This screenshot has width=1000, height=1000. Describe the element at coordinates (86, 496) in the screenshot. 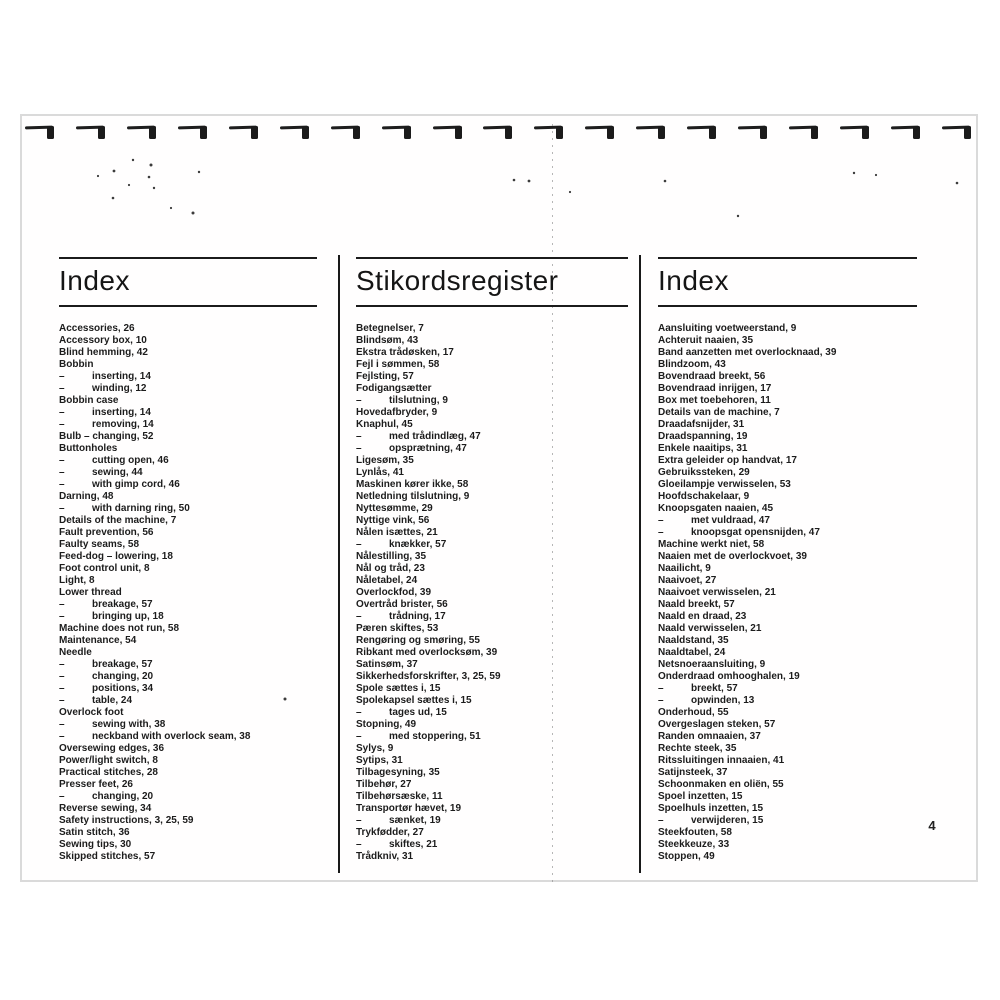

I see `index-entry: Darning, 48` at that location.